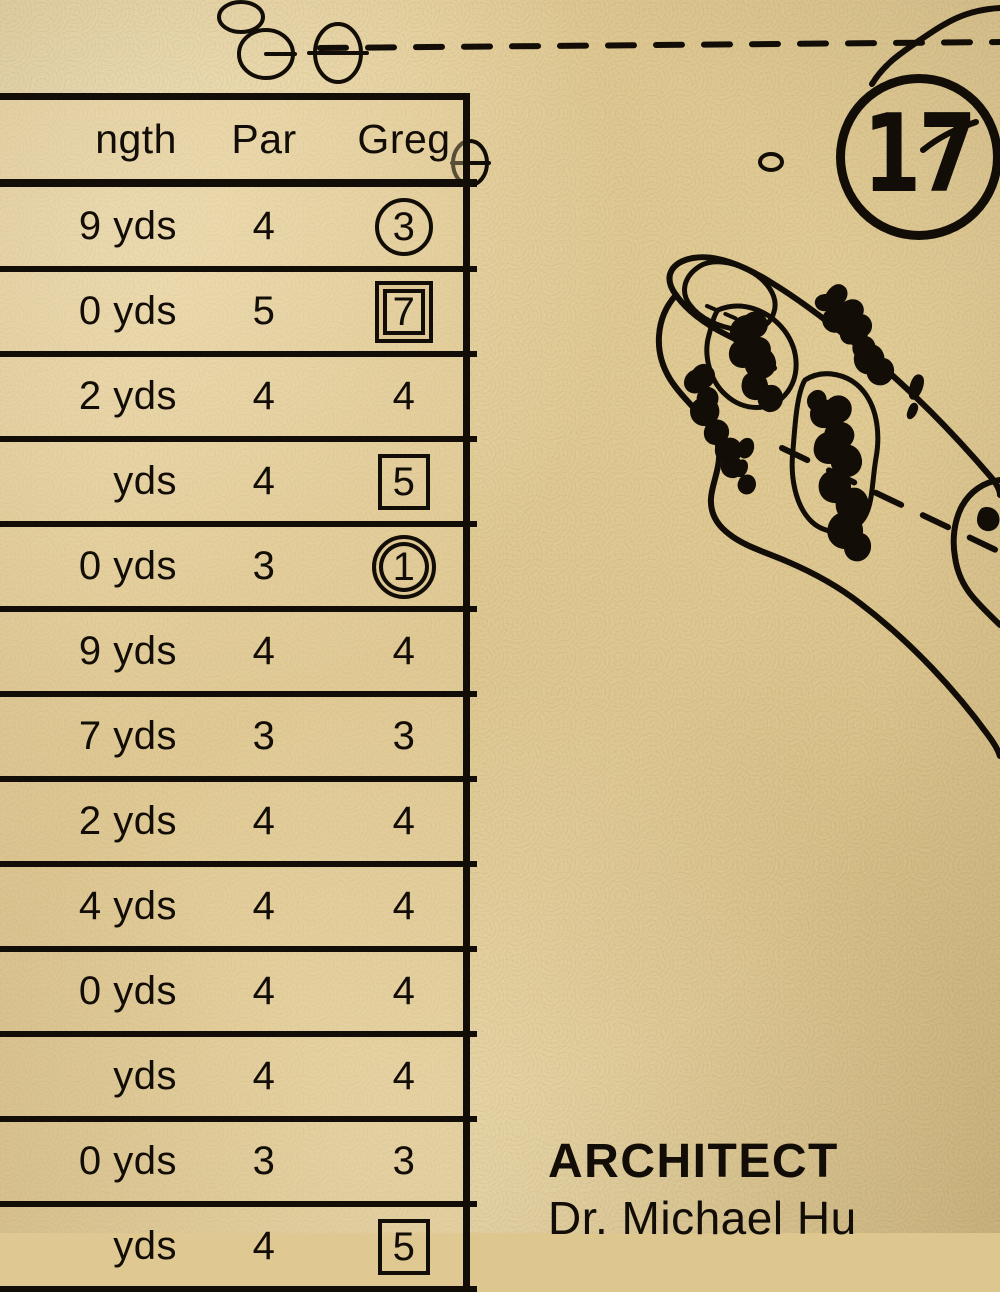 This screenshot has height=1292, width=1000. Describe the element at coordinates (264, 143) in the screenshot. I see `column-header-par: Par` at that location.